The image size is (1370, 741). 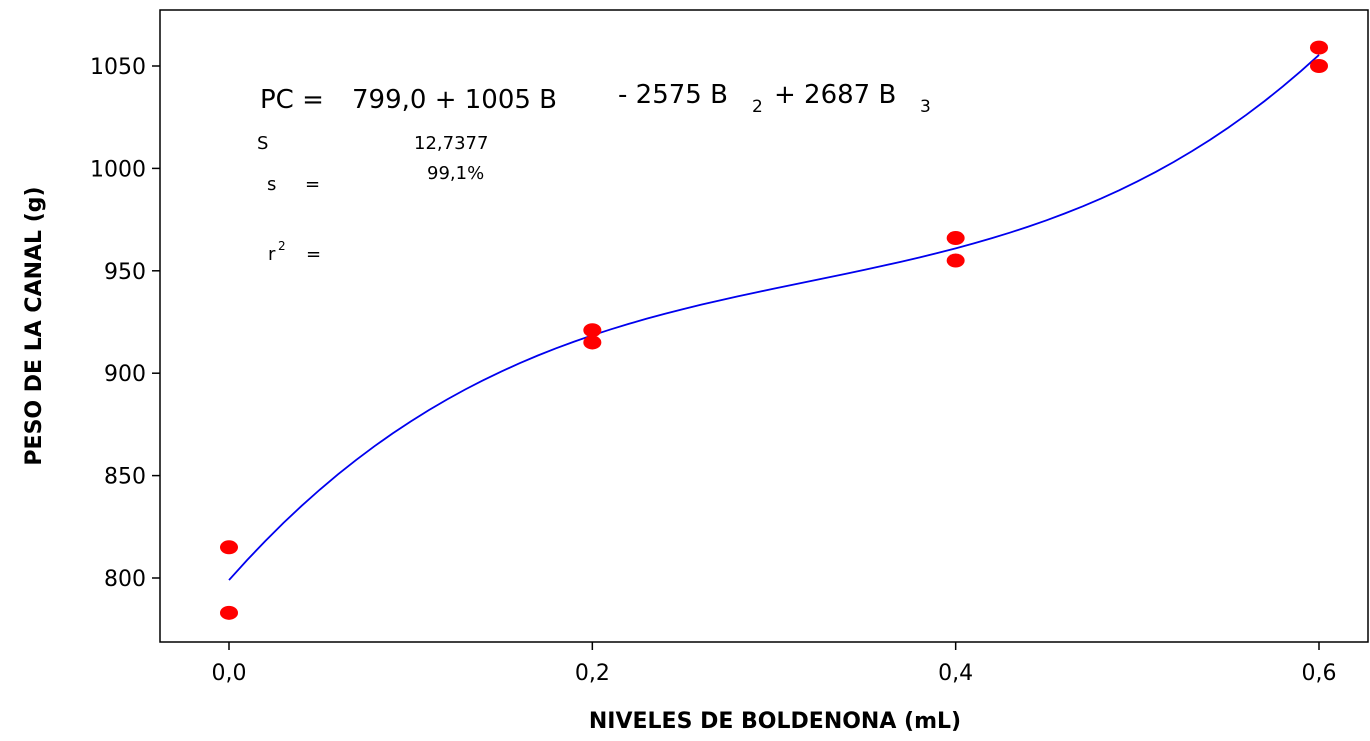 I want to click on r2-equals: =, so click(x=313, y=254).